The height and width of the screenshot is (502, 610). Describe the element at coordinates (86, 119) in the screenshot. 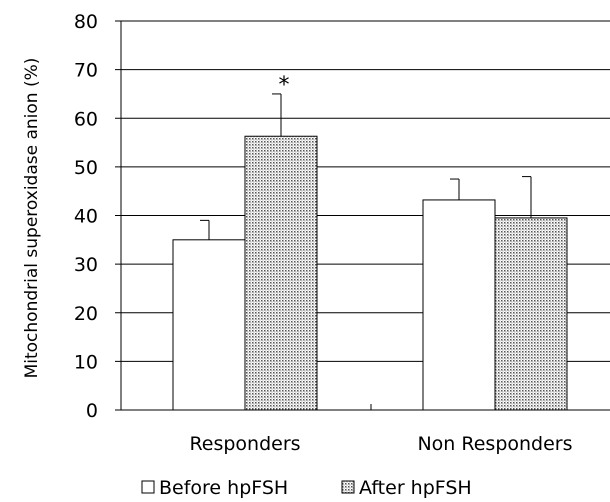

I see `y-tick-label: 60` at that location.